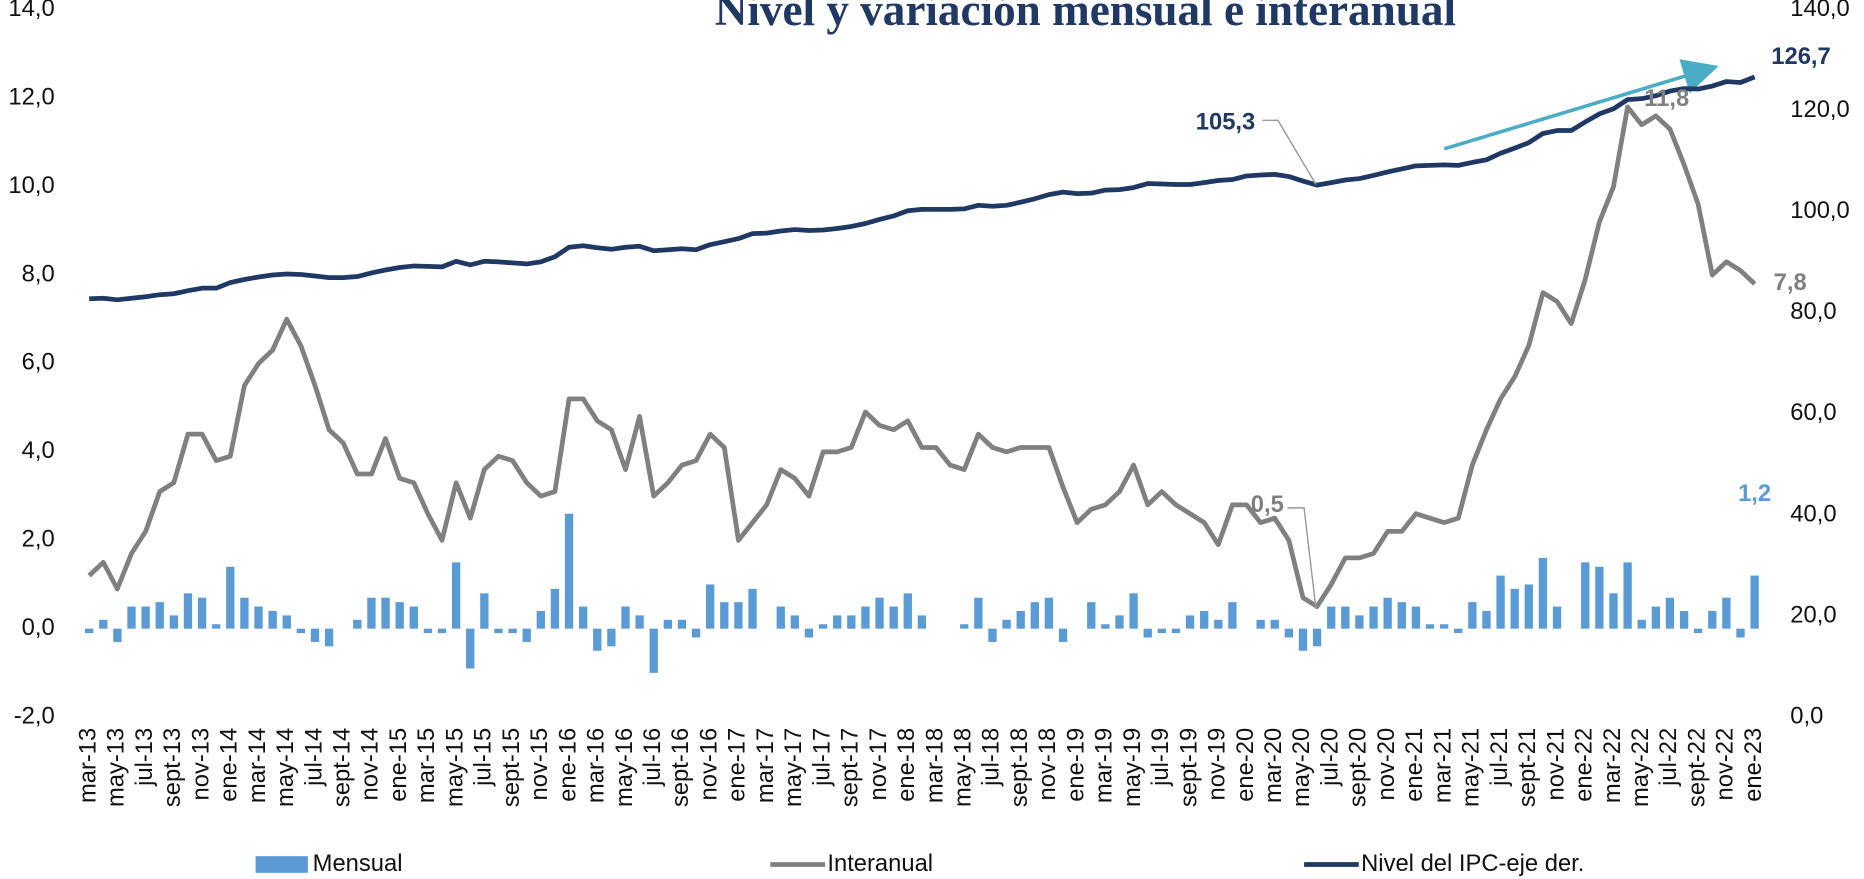 Image resolution: width=1864 pixels, height=879 pixels. I want to click on x-tick-label: may-15, so click(454, 767).